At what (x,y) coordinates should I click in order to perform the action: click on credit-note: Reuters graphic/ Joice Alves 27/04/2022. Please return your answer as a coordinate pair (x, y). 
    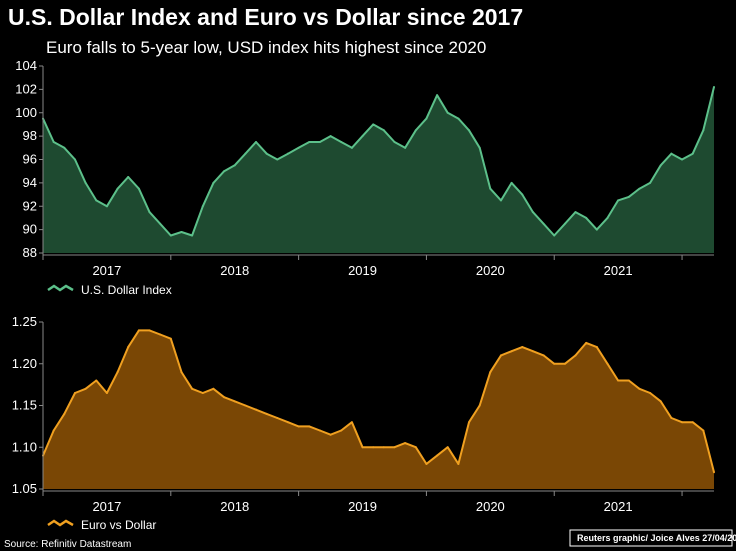
    Looking at the image, I should click on (656, 538).